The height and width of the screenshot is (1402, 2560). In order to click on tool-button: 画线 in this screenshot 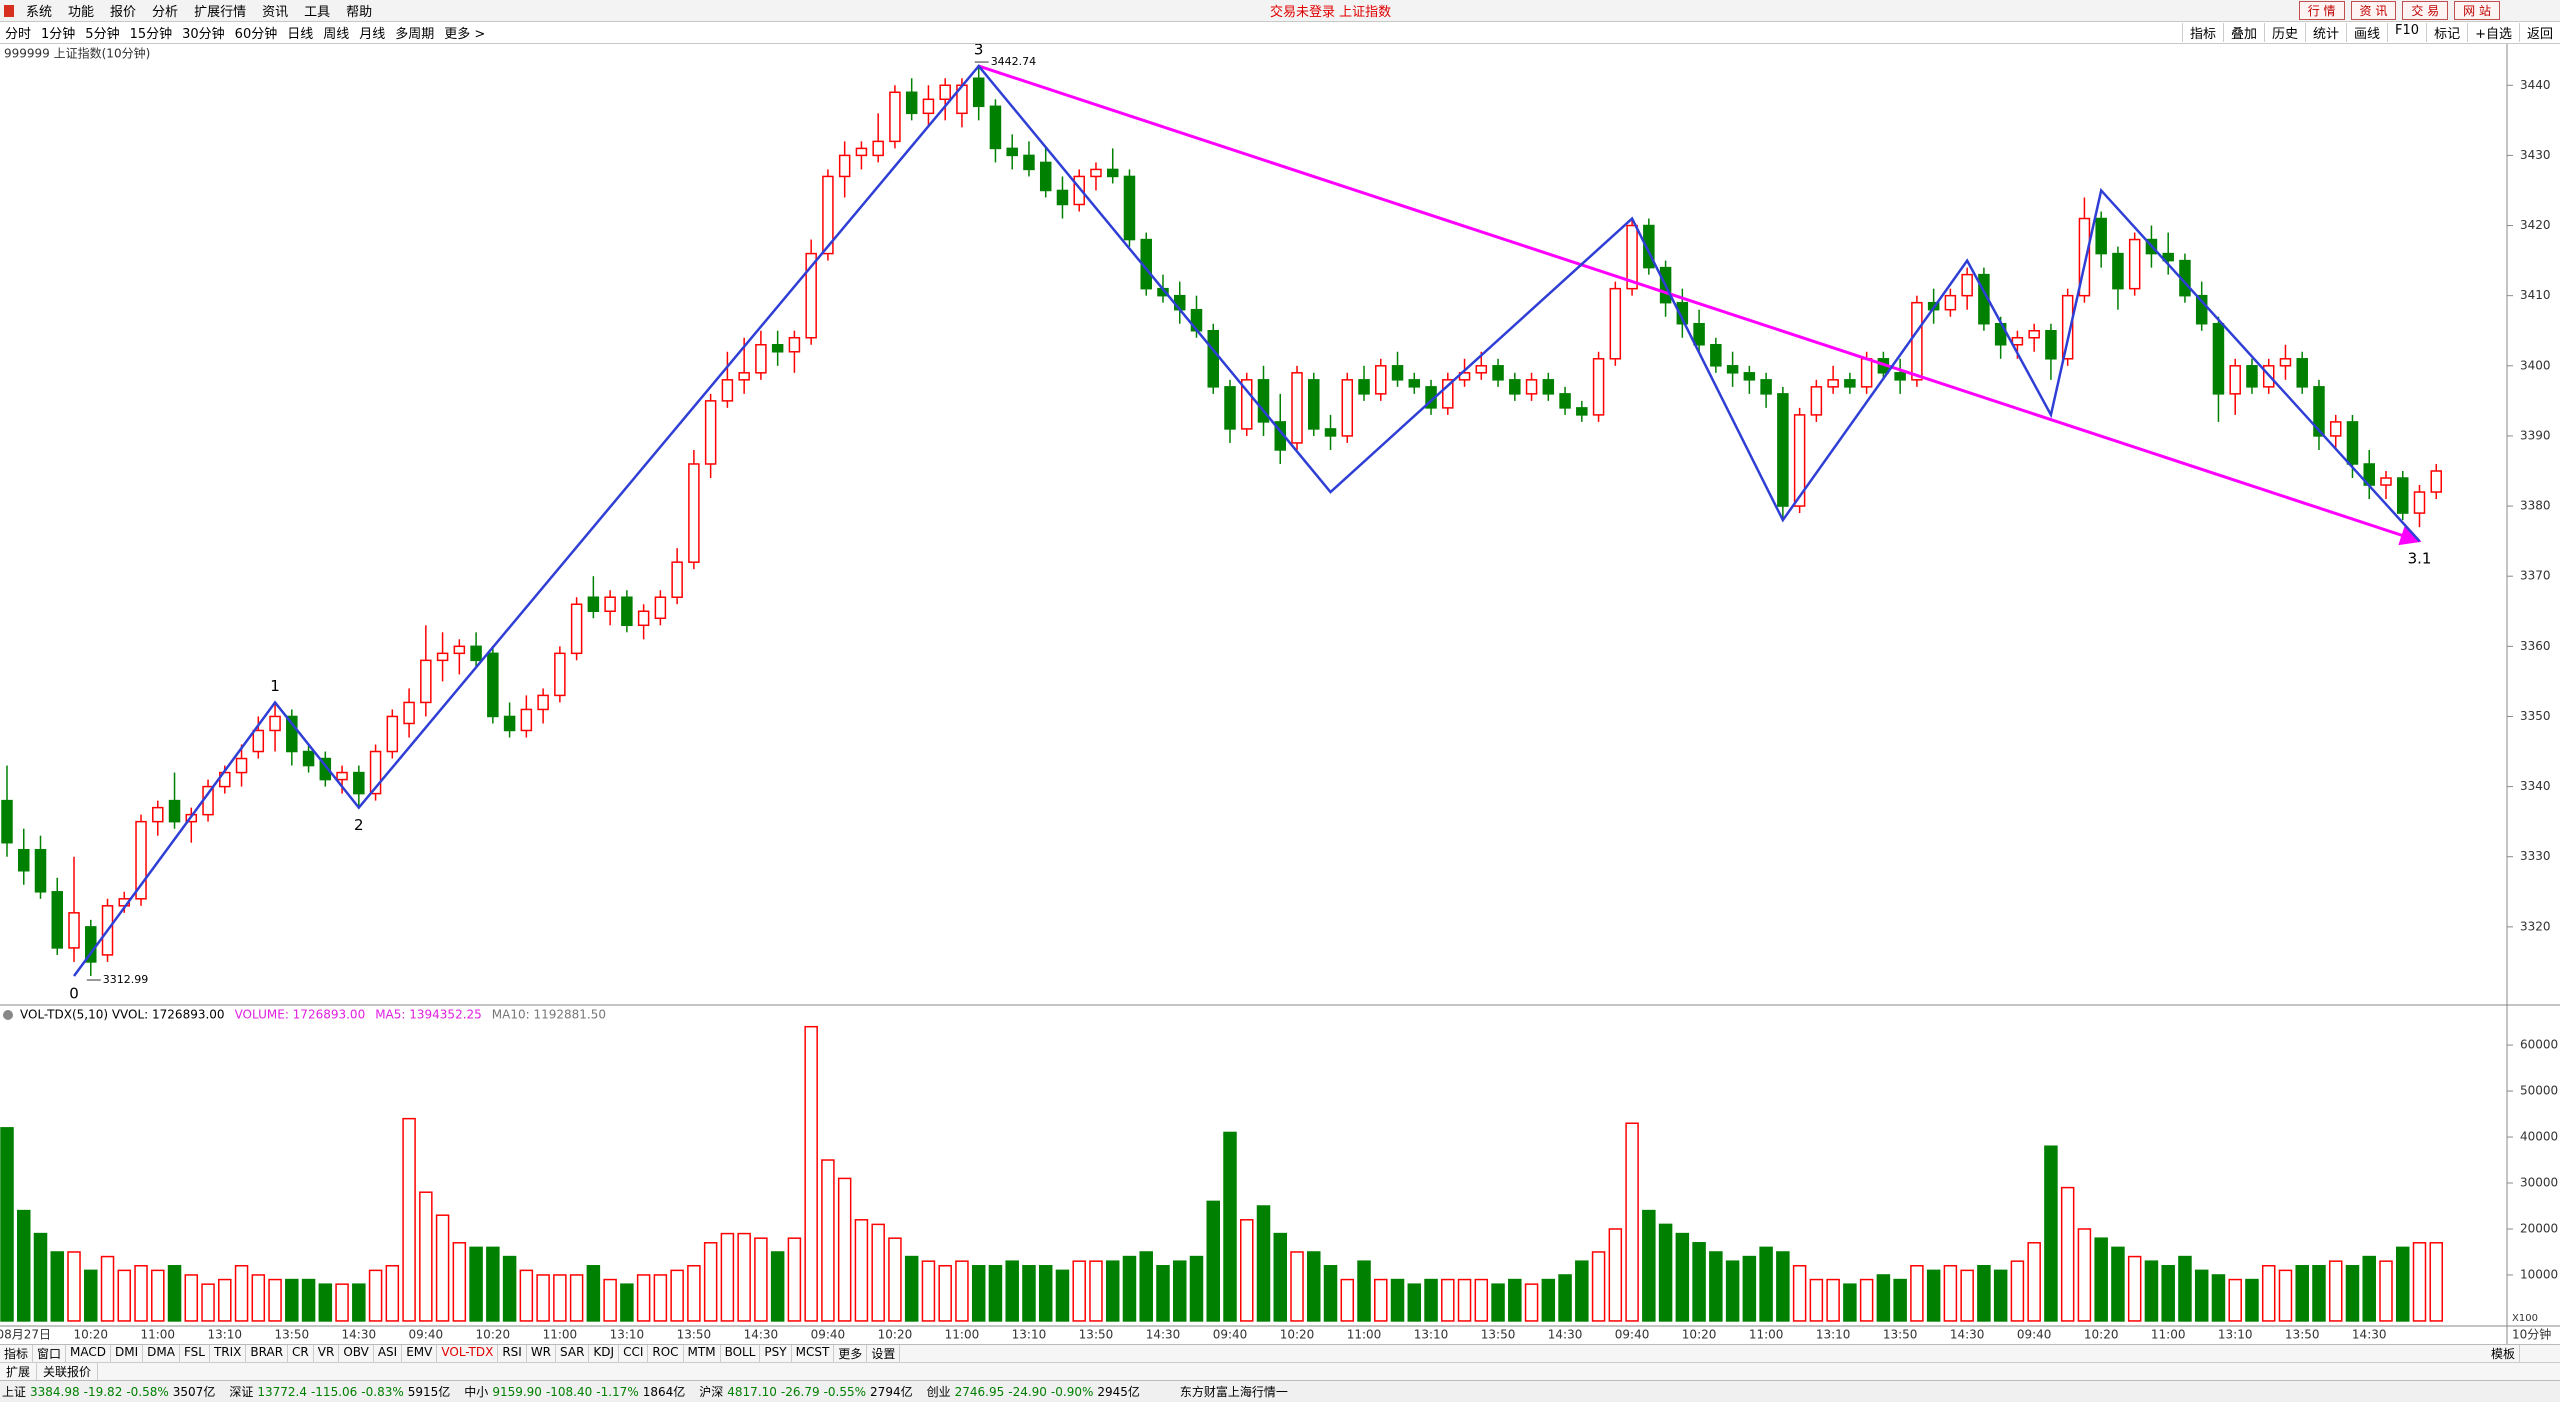, I will do `click(2366, 32)`.